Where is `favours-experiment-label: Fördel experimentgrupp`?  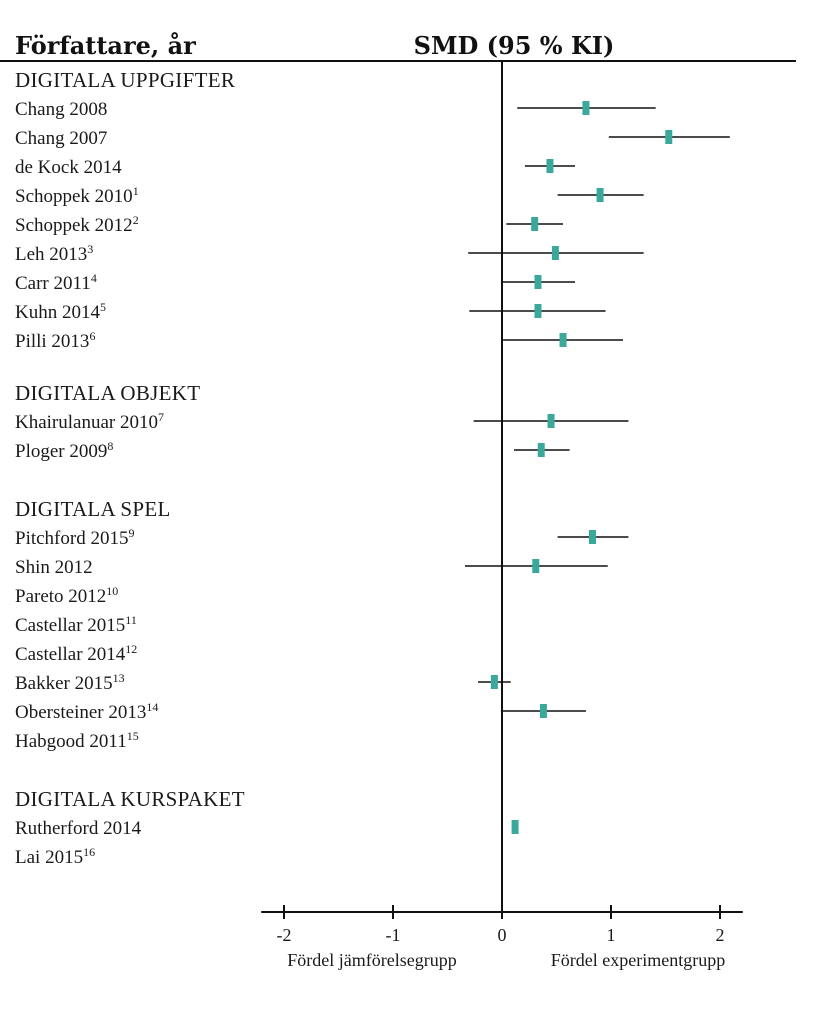 favours-experiment-label: Fördel experimentgrupp is located at coordinates (638, 960).